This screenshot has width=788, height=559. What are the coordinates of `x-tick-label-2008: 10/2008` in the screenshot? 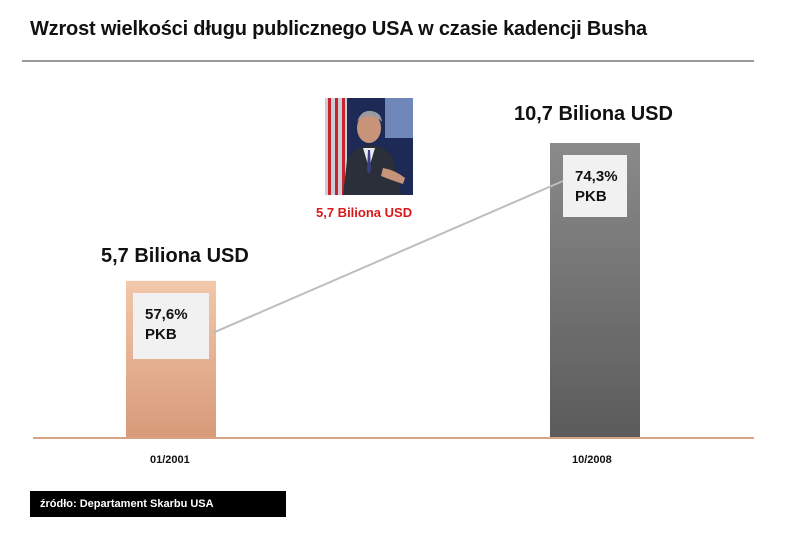 It's located at (592, 460).